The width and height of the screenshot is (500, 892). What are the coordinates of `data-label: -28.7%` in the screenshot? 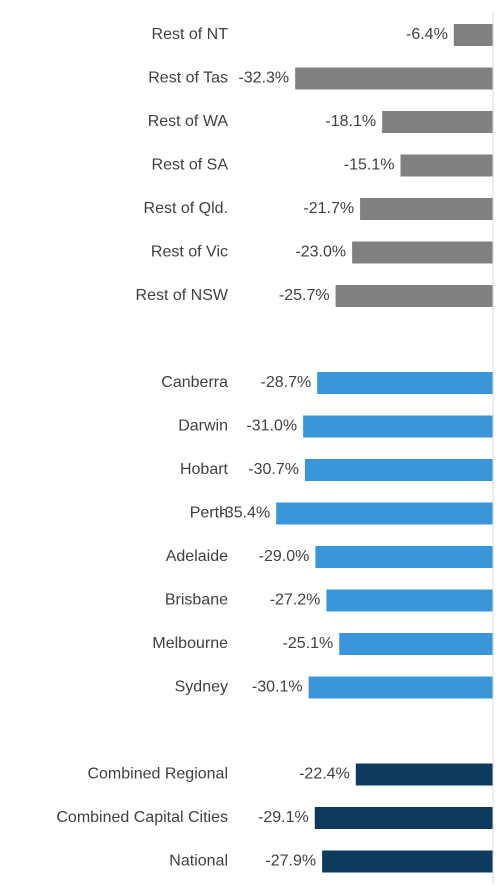 It's located at (286, 382).